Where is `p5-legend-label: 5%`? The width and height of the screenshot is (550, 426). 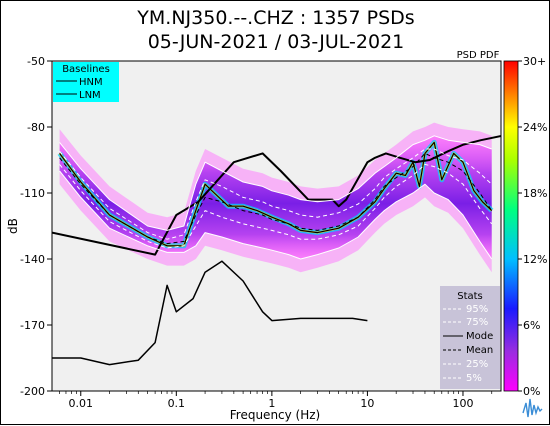
p5-legend-label: 5% is located at coordinates (474, 378).